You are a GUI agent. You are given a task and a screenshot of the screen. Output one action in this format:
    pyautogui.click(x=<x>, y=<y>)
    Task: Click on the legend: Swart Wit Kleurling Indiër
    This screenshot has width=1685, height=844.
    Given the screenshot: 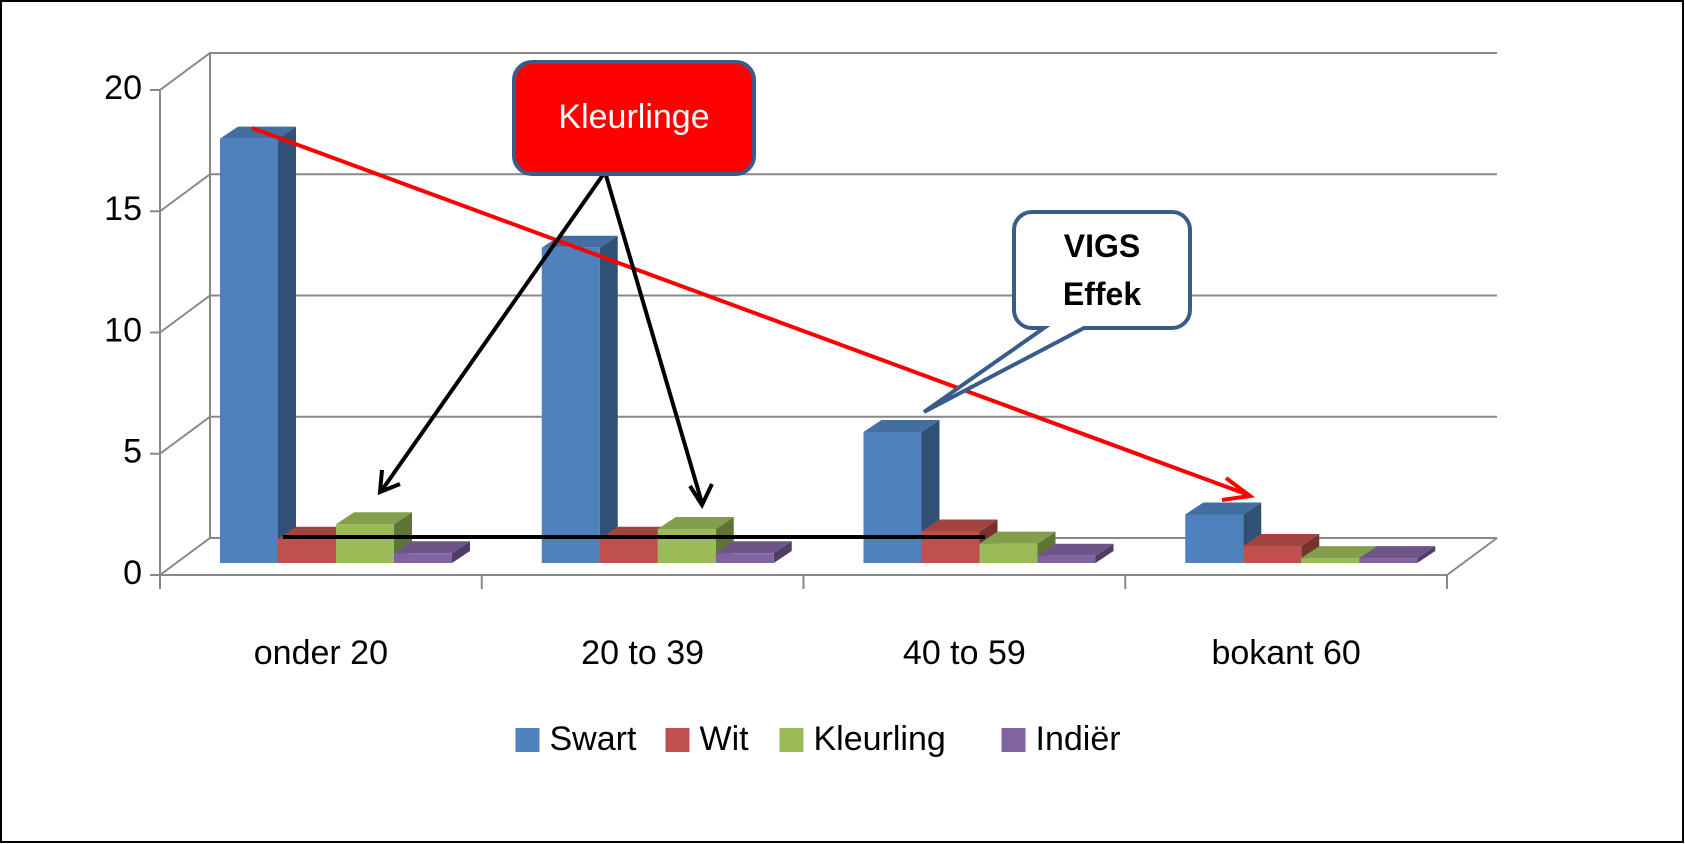 What is the action you would take?
    pyautogui.click(x=818, y=739)
    